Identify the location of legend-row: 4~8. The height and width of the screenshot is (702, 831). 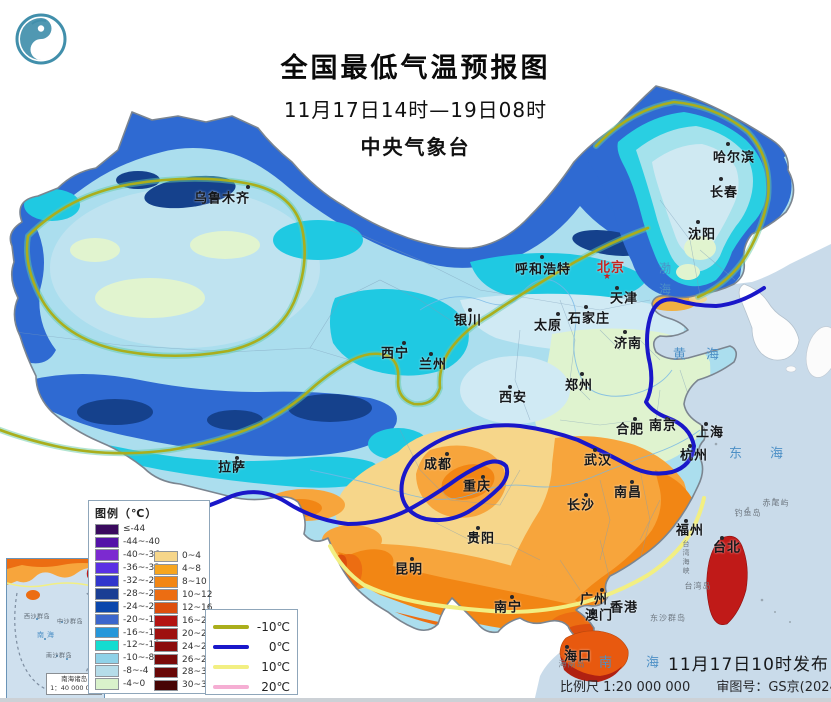
(183, 569).